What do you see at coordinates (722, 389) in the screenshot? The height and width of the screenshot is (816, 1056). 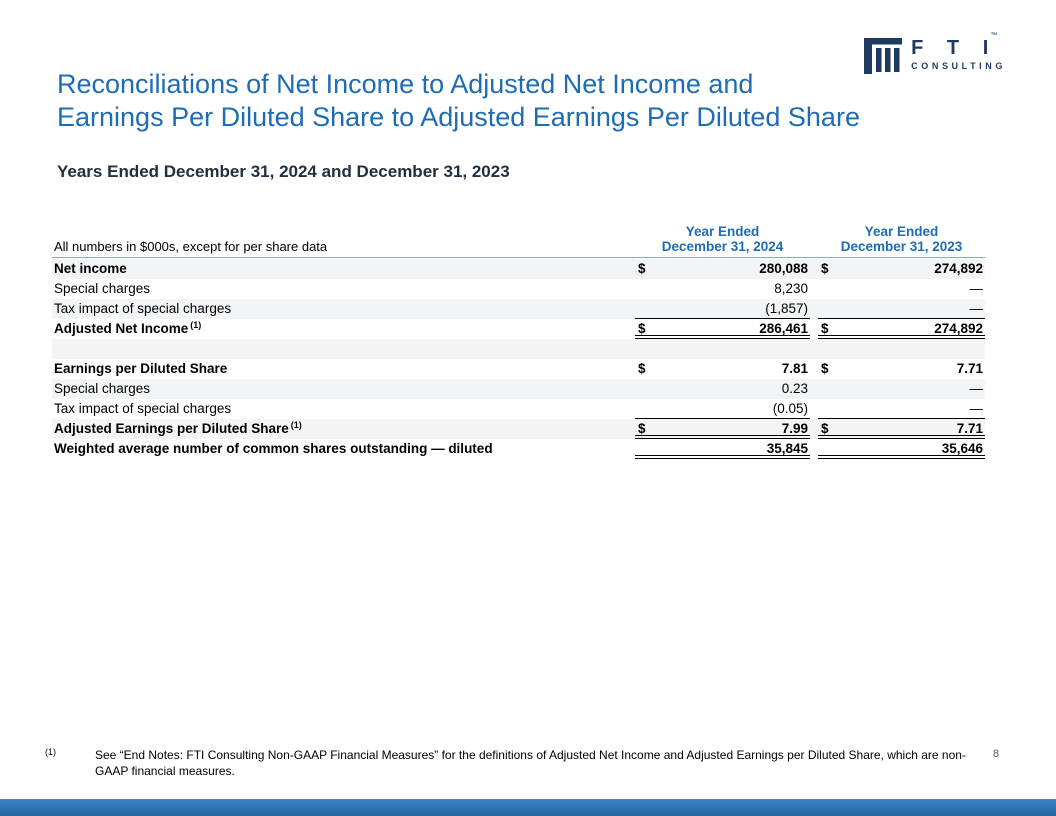 I see `cell-2024: 0.23` at bounding box center [722, 389].